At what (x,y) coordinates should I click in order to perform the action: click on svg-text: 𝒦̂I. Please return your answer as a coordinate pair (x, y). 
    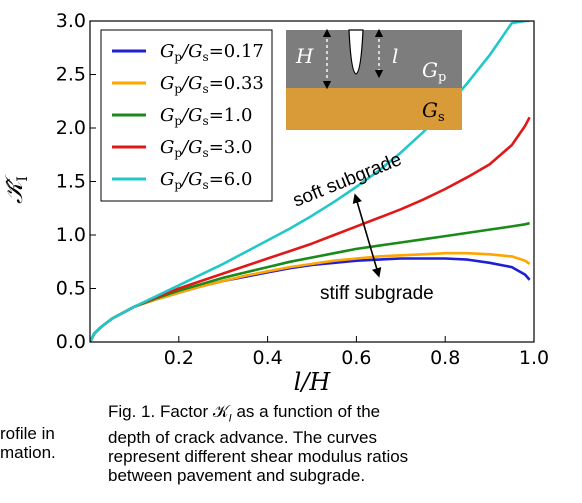
    Looking at the image, I should click on (15, 189).